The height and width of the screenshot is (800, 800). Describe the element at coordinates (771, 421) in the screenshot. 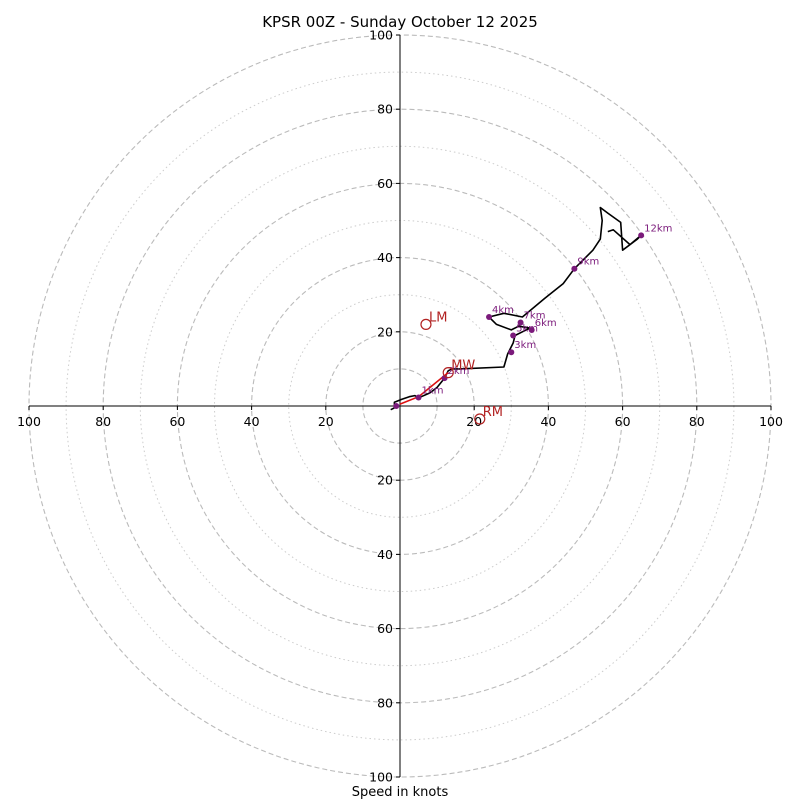

I see `tick-label-right-100: 100` at that location.